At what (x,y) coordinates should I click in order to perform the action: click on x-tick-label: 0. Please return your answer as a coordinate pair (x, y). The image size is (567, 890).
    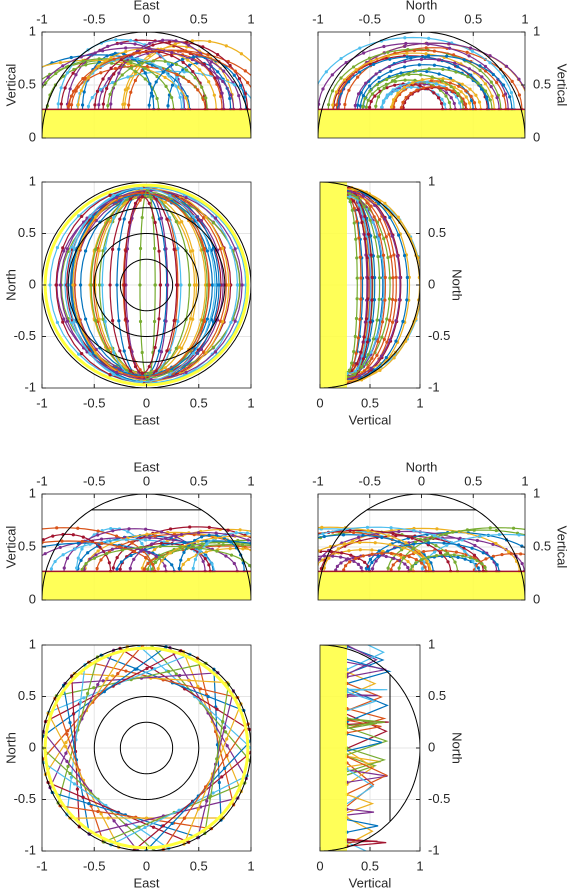
    Looking at the image, I should click on (319, 865).